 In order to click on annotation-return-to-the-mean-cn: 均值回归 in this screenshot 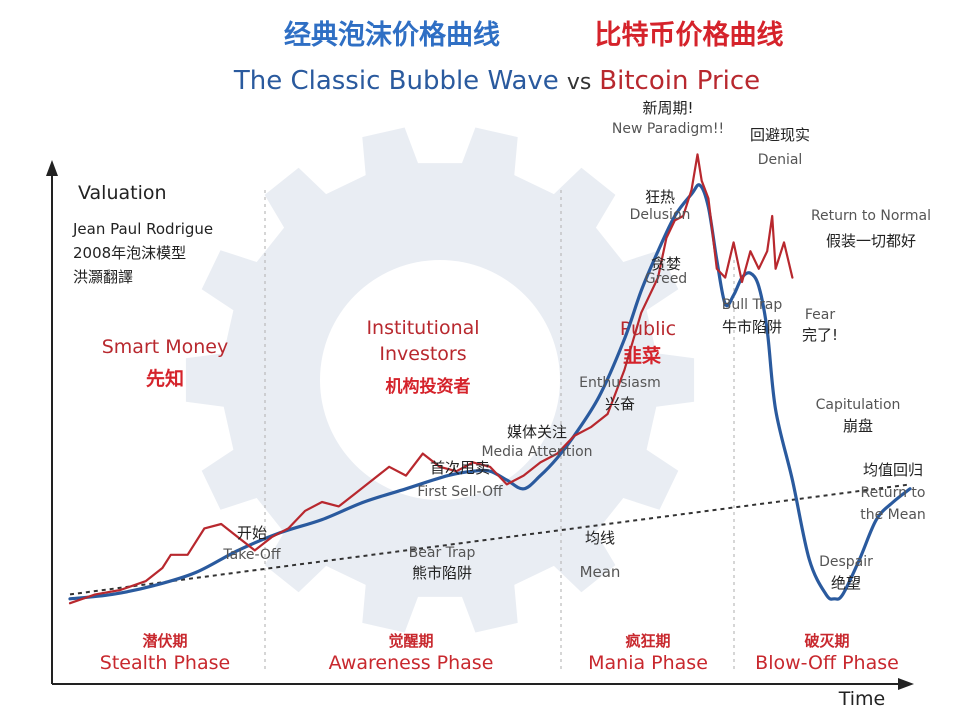, I will do `click(893, 470)`.